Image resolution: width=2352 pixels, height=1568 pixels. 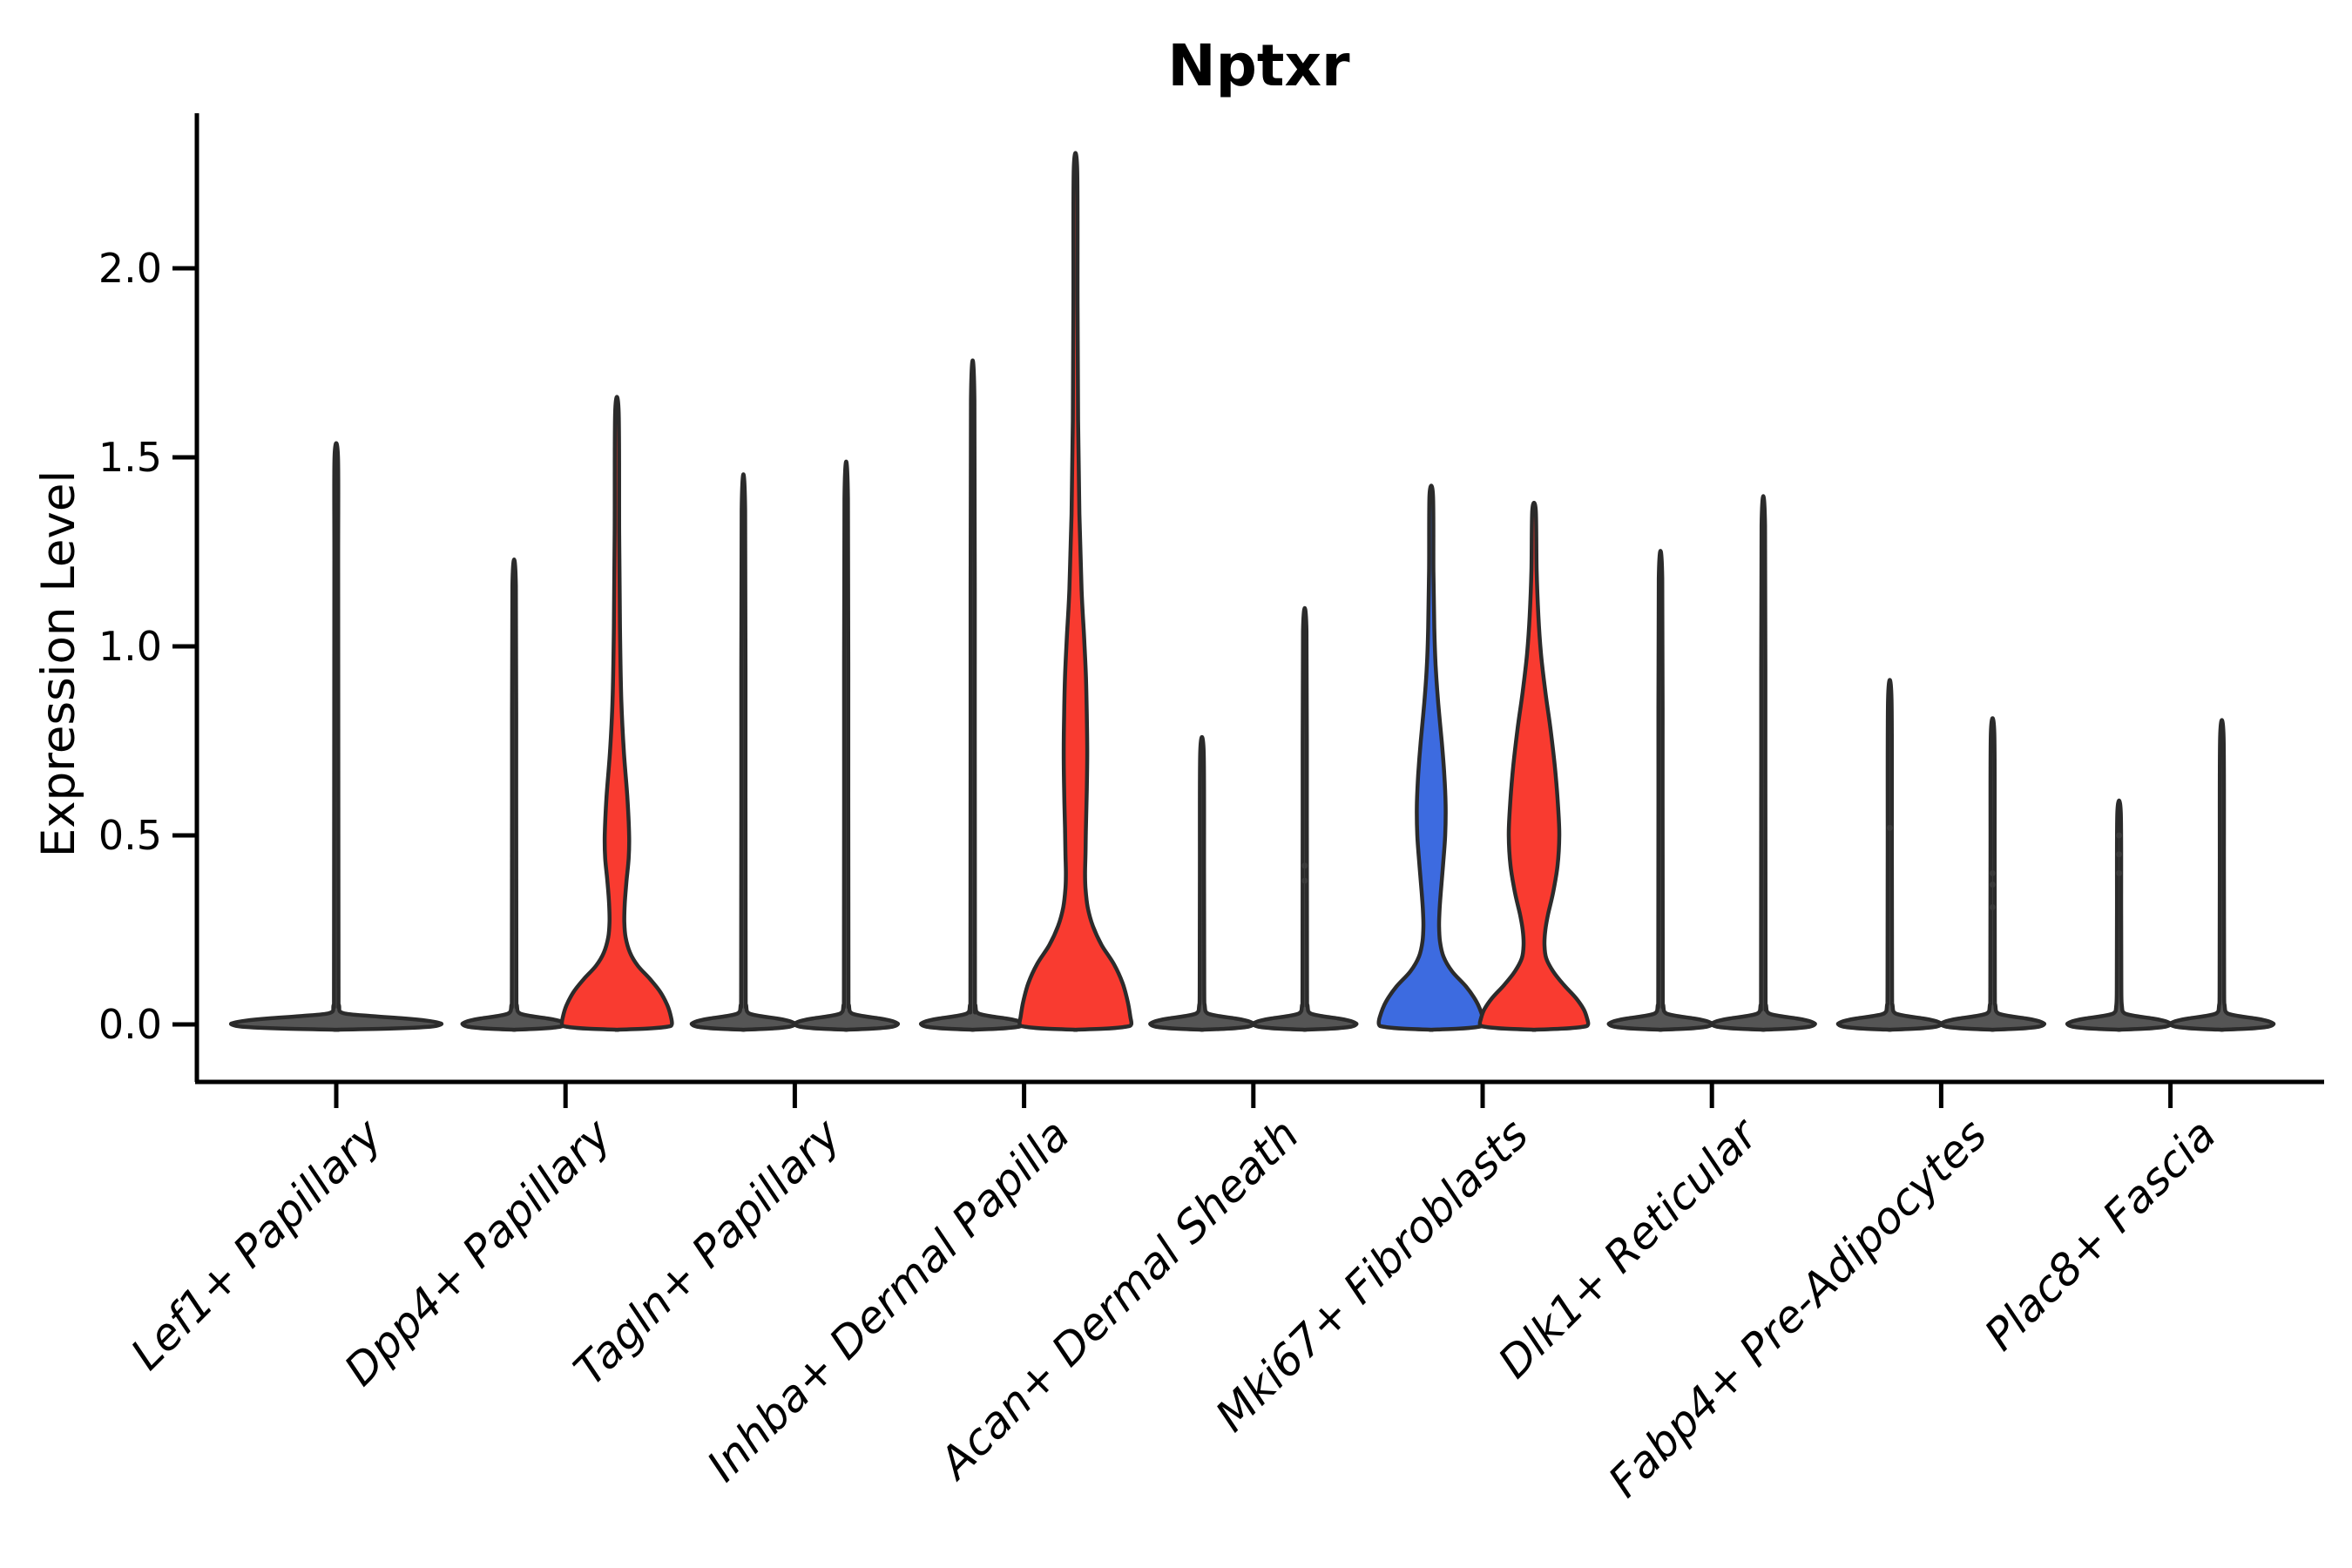 What do you see at coordinates (1258, 66) in the screenshot?
I see `chart-title: Nptxr` at bounding box center [1258, 66].